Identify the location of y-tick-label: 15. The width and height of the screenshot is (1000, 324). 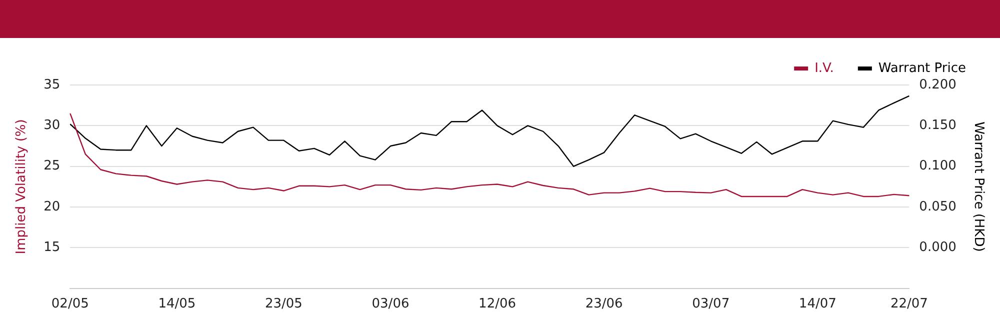
(52, 248).